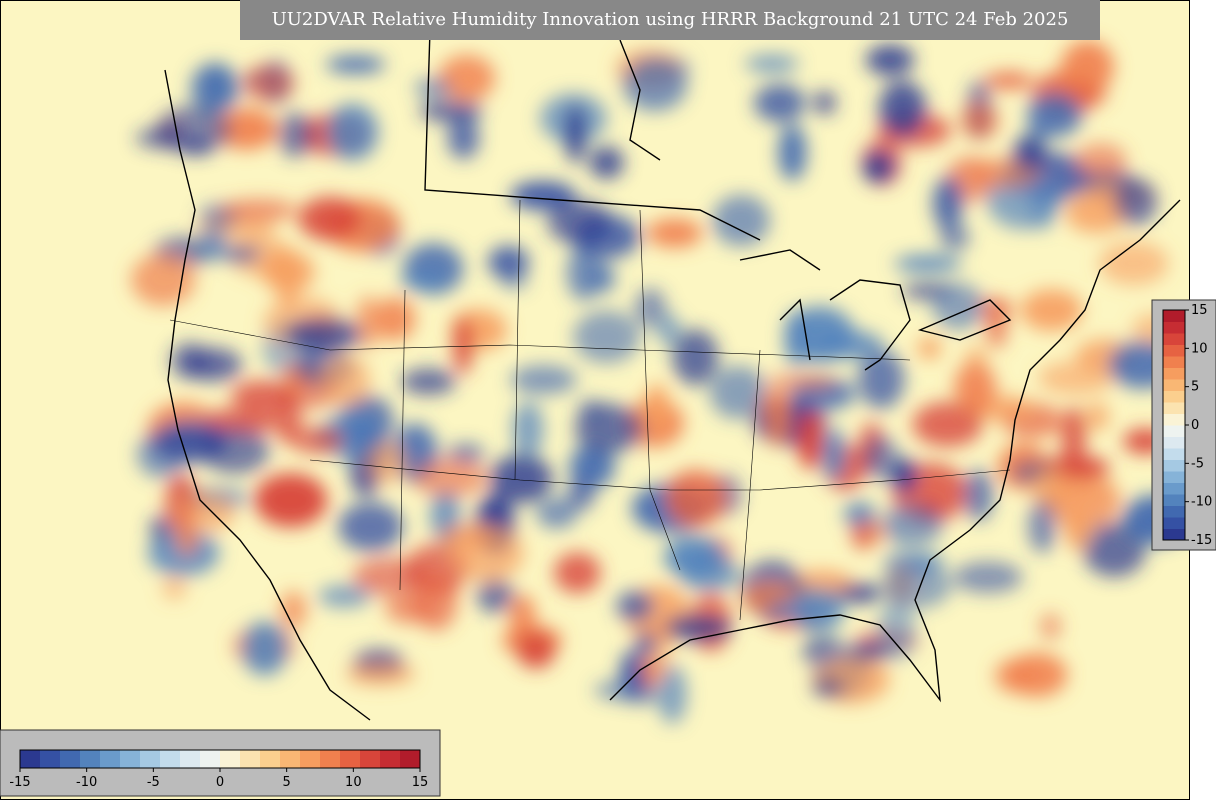 This screenshot has width=1216, height=800. I want to click on west-coast, so click(267, 395).